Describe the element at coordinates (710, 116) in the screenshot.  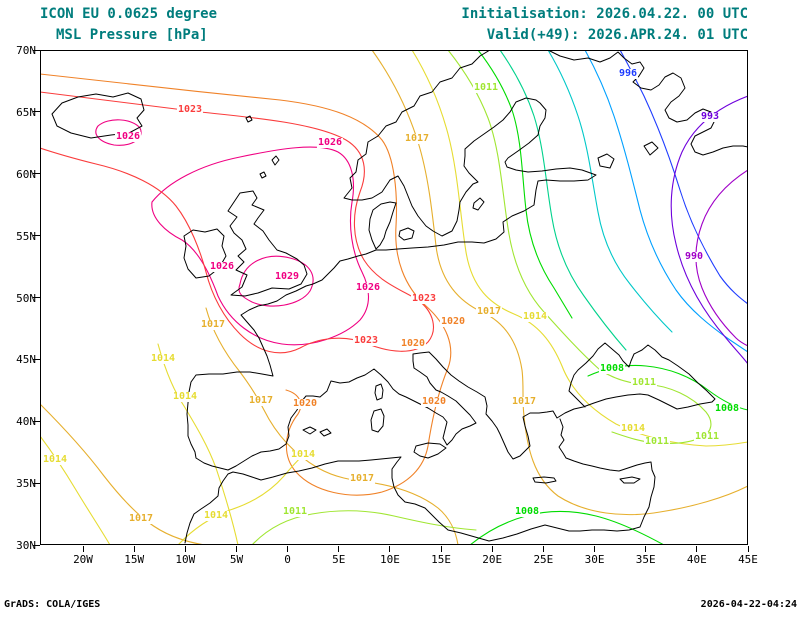
I see `contour-label: 993` at that location.